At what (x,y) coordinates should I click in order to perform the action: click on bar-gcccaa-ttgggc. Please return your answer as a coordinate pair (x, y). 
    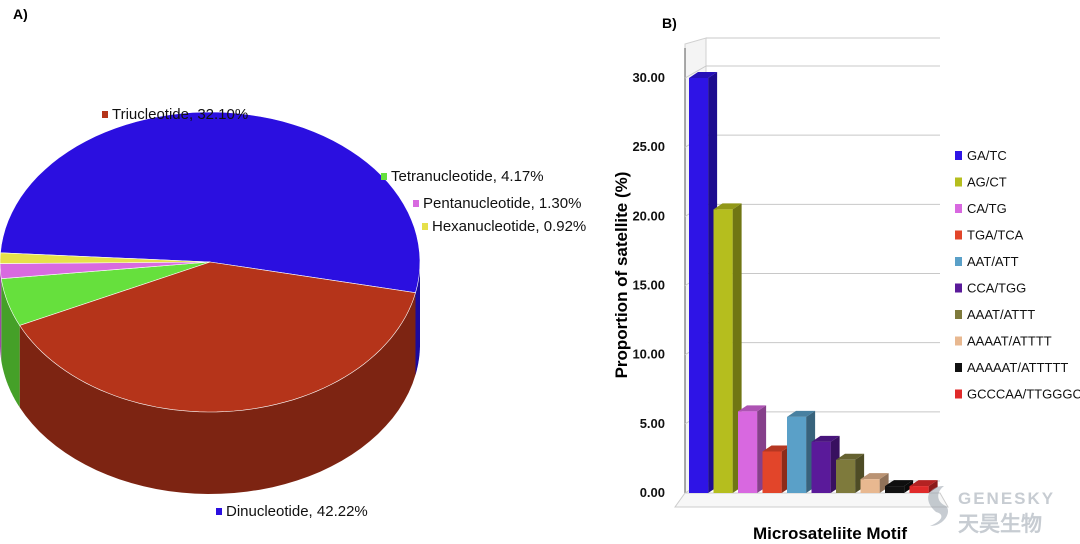
    Looking at the image, I should click on (919, 489).